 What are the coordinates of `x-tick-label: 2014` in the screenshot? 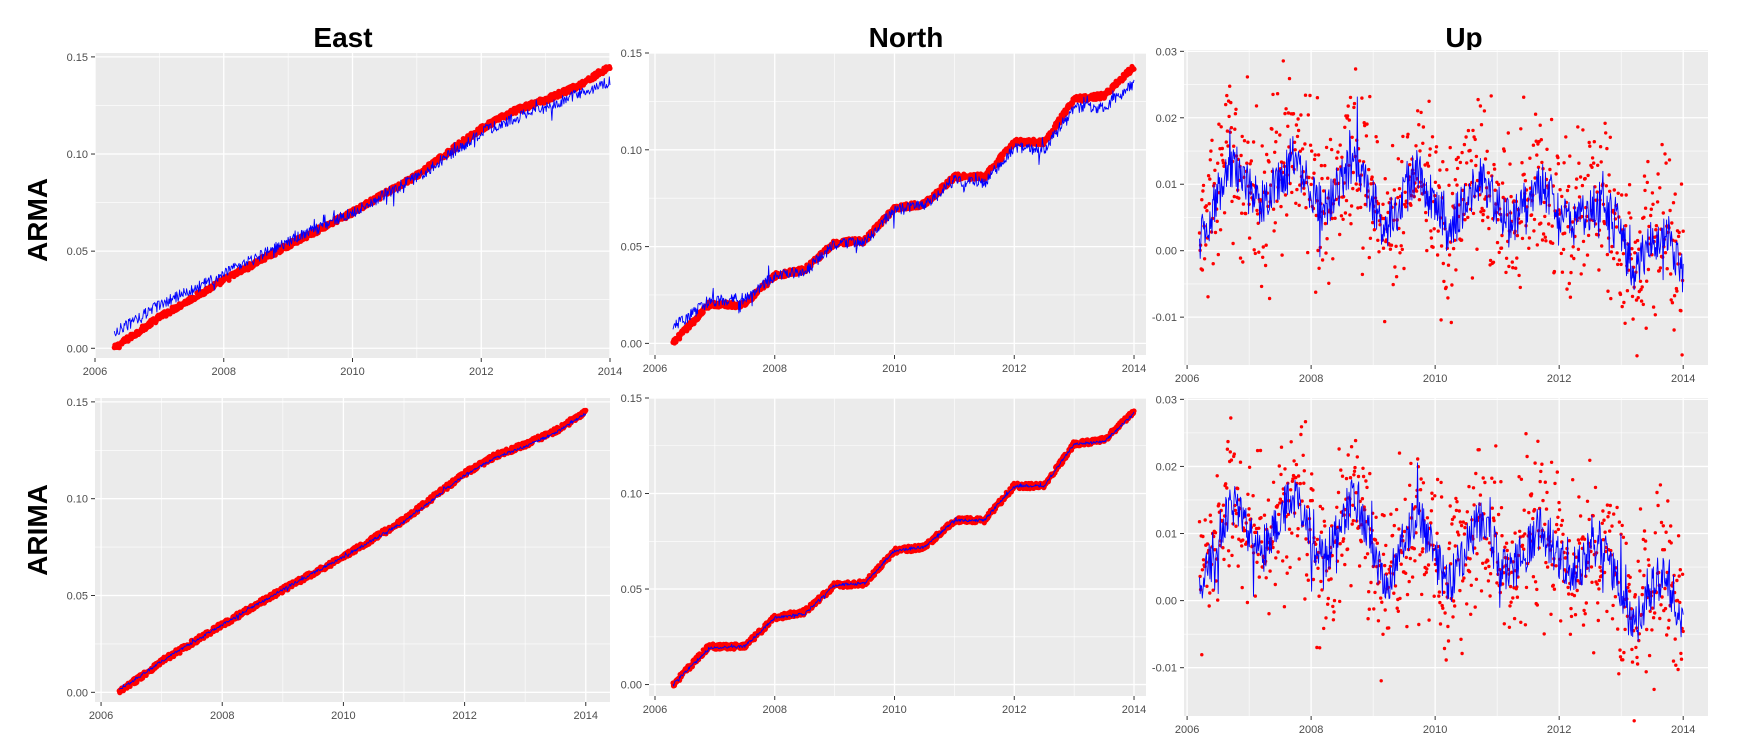 It's located at (1683, 379).